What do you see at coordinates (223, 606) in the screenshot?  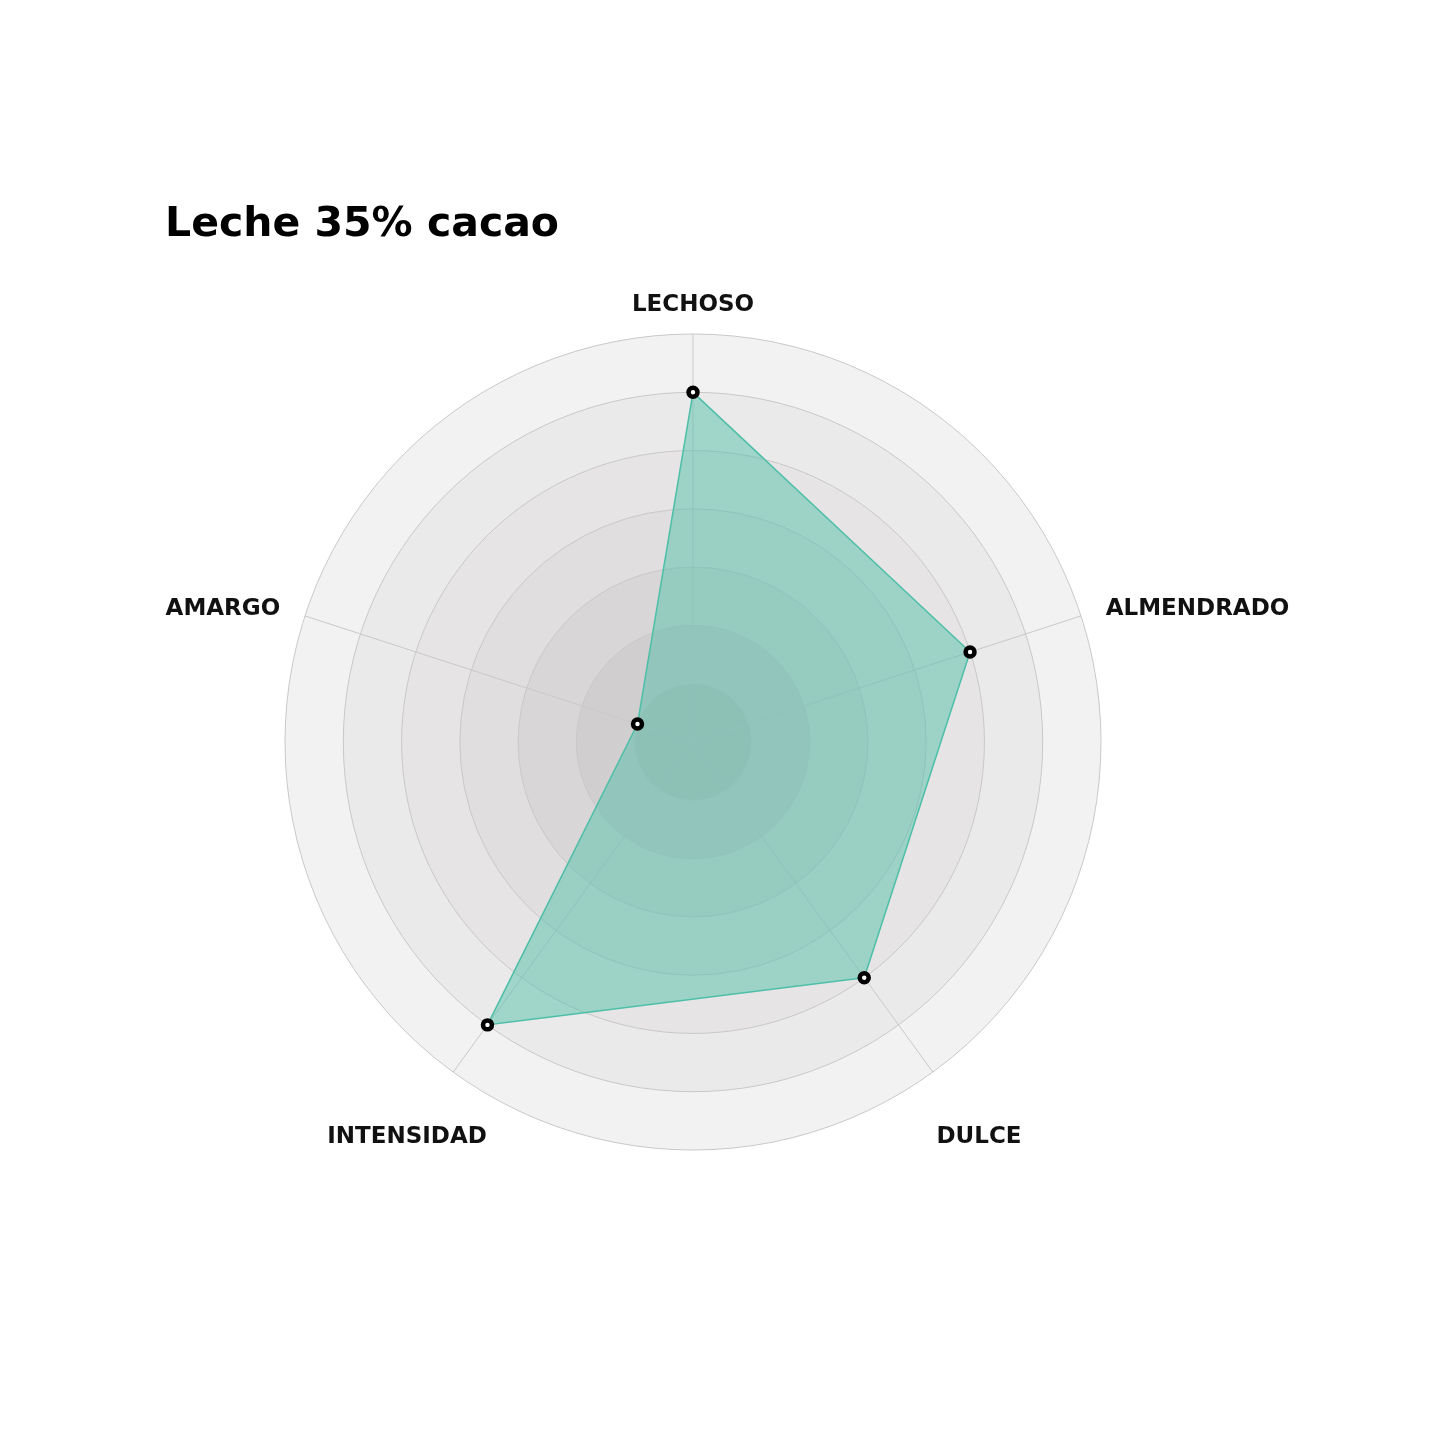 I see `spoke-label: AMARGO` at bounding box center [223, 606].